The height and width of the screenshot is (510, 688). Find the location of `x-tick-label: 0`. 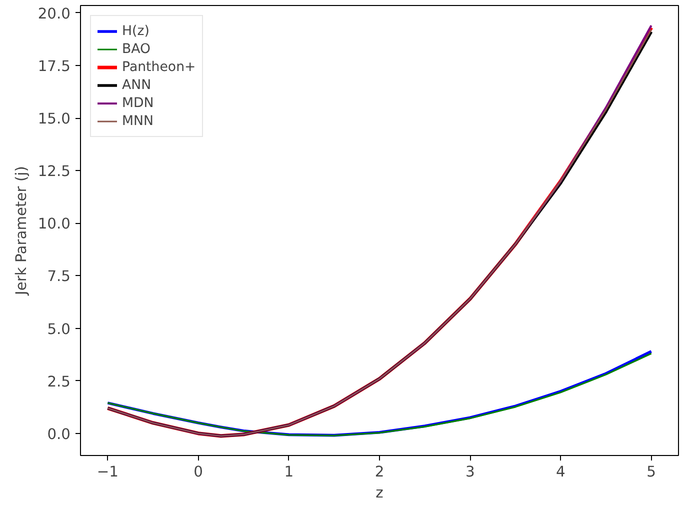

x-tick-label: 0 is located at coordinates (198, 472).